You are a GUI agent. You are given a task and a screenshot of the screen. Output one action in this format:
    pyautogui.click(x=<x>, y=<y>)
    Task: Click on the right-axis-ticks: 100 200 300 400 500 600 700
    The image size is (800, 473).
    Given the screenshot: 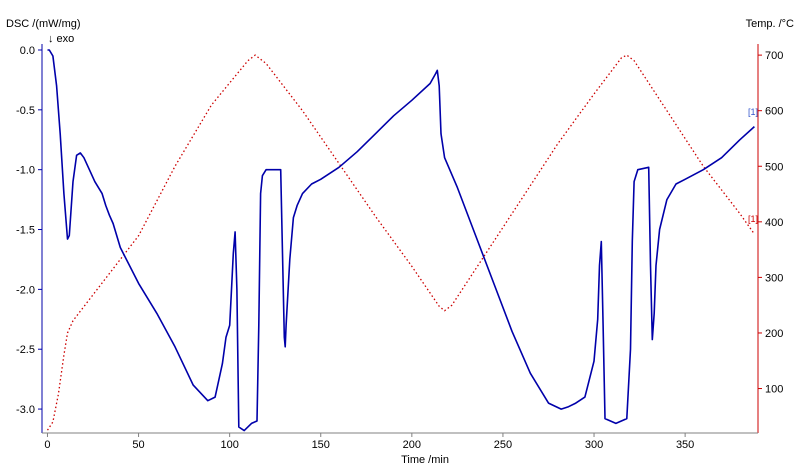 What is the action you would take?
    pyautogui.click(x=770, y=223)
    